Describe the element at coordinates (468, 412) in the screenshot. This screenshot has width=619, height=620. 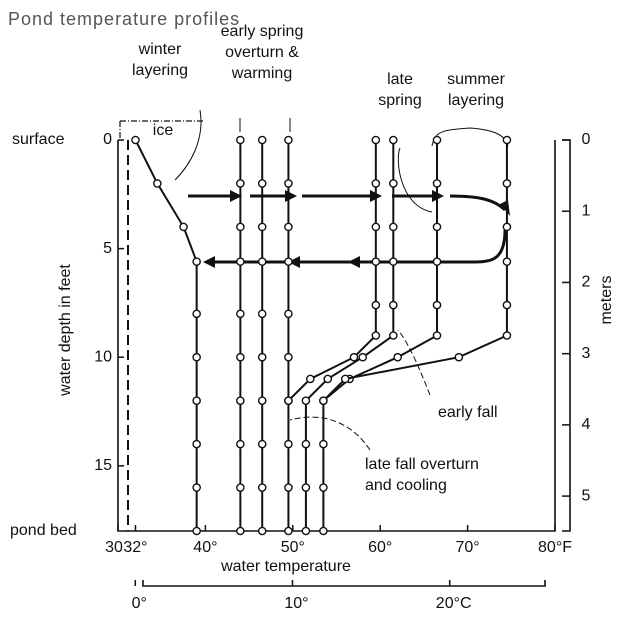
I see `annotation: early fall` at that location.